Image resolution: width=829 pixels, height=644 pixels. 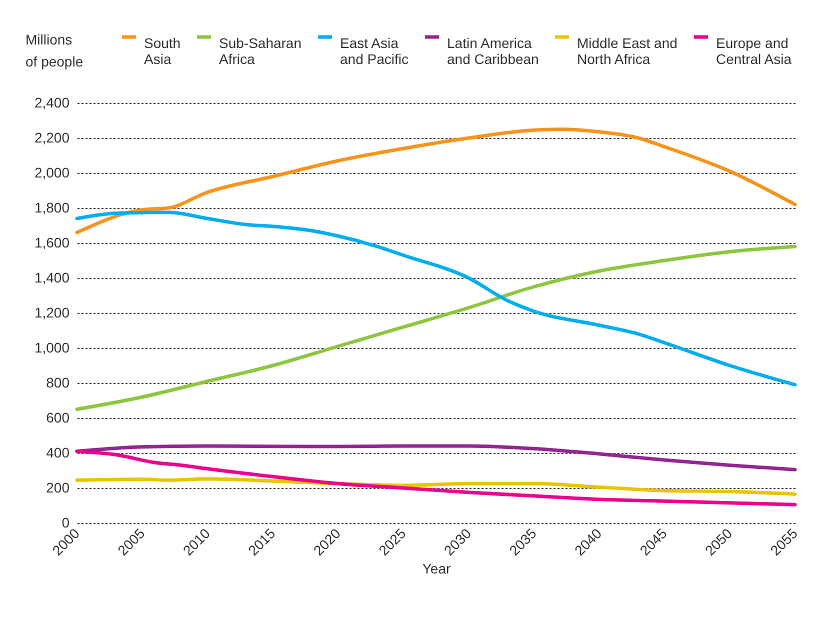 What do you see at coordinates (260, 51) in the screenshot?
I see `legend-label: Sub-Saharan Africa` at bounding box center [260, 51].